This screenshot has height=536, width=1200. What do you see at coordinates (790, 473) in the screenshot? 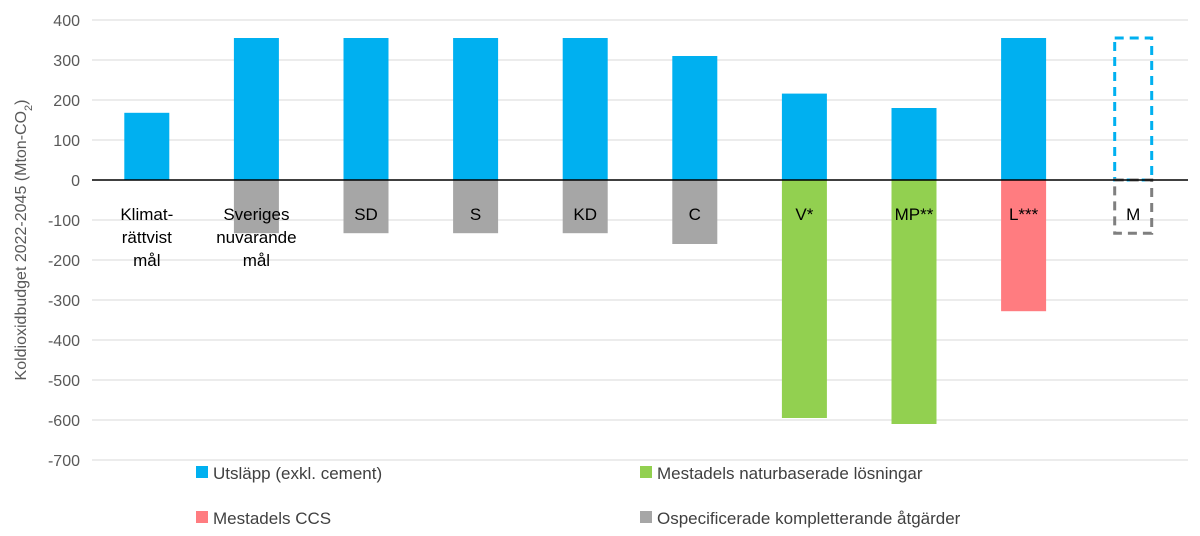
I see `legend-label: Mestadels naturbaserade lösningar` at bounding box center [790, 473].